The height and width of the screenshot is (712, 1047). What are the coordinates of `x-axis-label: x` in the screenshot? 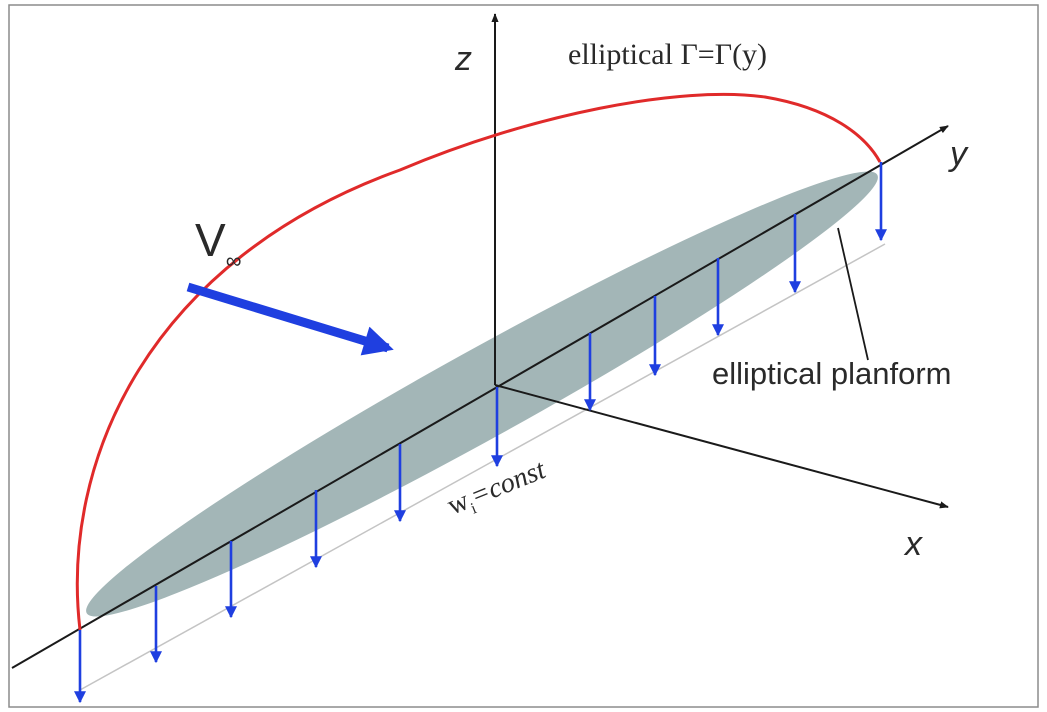 It's located at (913, 544).